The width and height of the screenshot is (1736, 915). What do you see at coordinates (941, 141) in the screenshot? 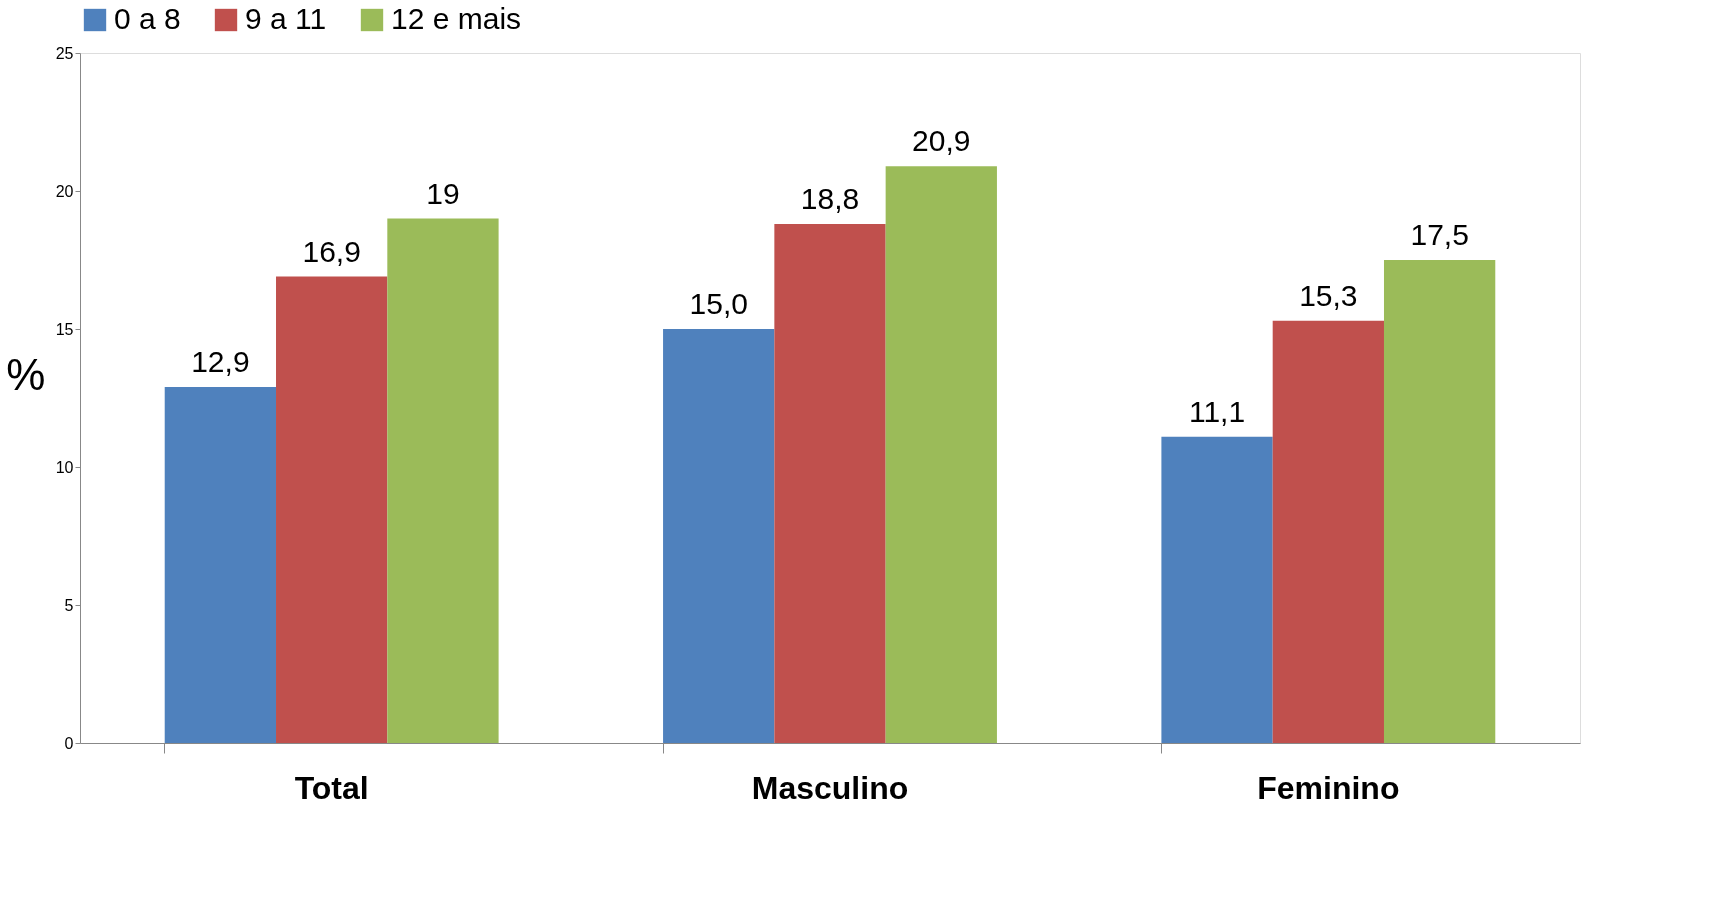
I see `data-label: 20,9` at bounding box center [941, 141].